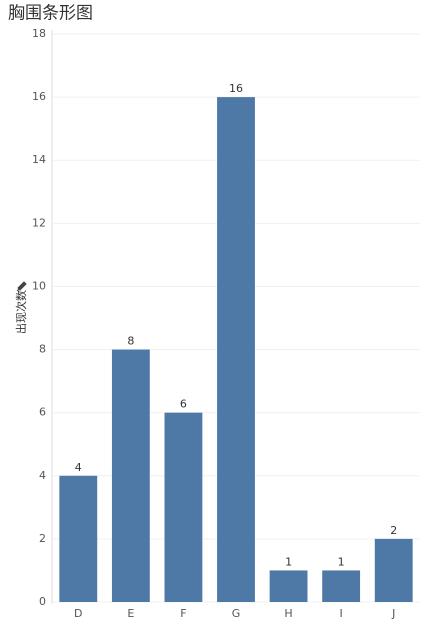  Describe the element at coordinates (39, 285) in the screenshot. I see `y-tick-label: 10` at that location.